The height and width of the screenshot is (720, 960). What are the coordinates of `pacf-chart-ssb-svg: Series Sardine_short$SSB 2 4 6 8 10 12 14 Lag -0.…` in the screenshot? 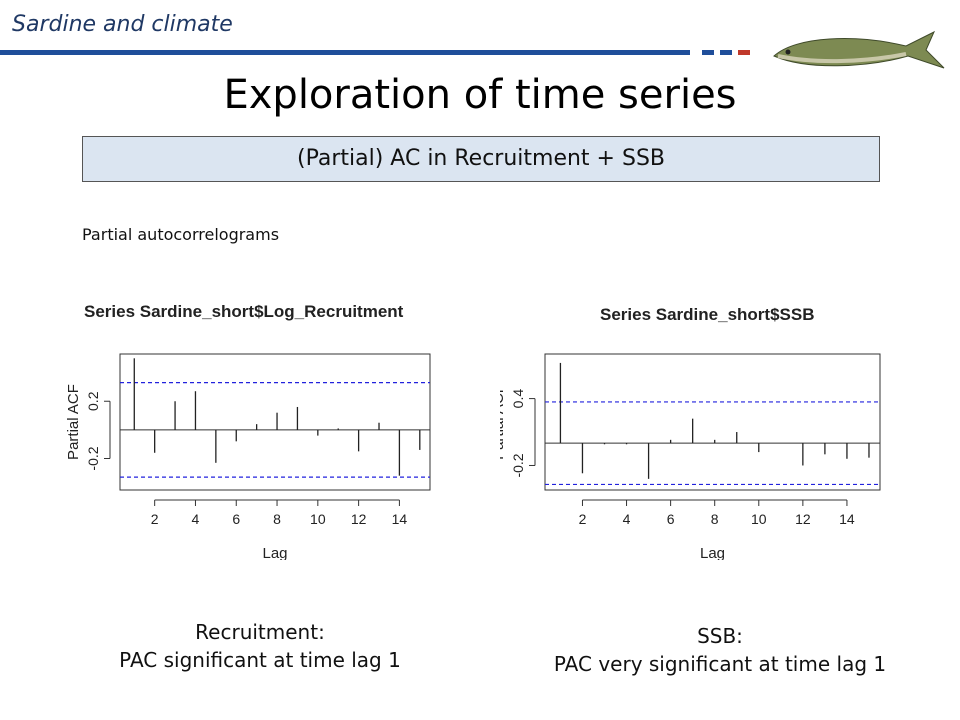 It's located at (690, 432).